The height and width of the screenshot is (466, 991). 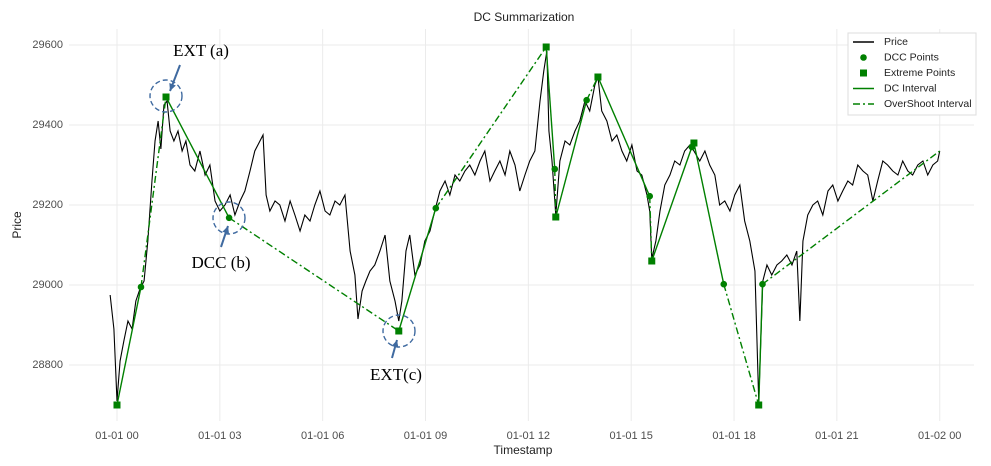 I want to click on x-tick-label: 01-01 18, so click(x=733, y=436).